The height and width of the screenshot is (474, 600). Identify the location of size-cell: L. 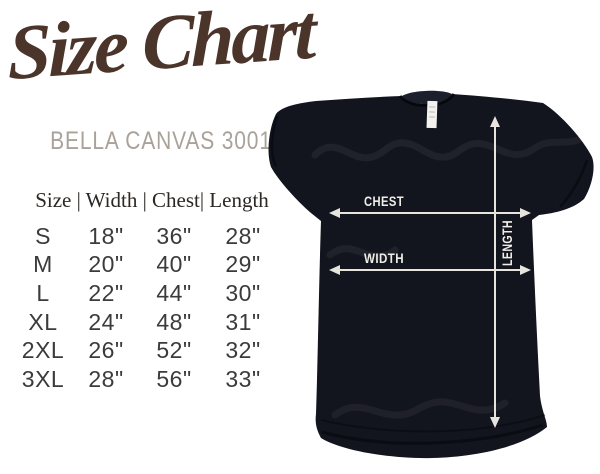
(43, 292).